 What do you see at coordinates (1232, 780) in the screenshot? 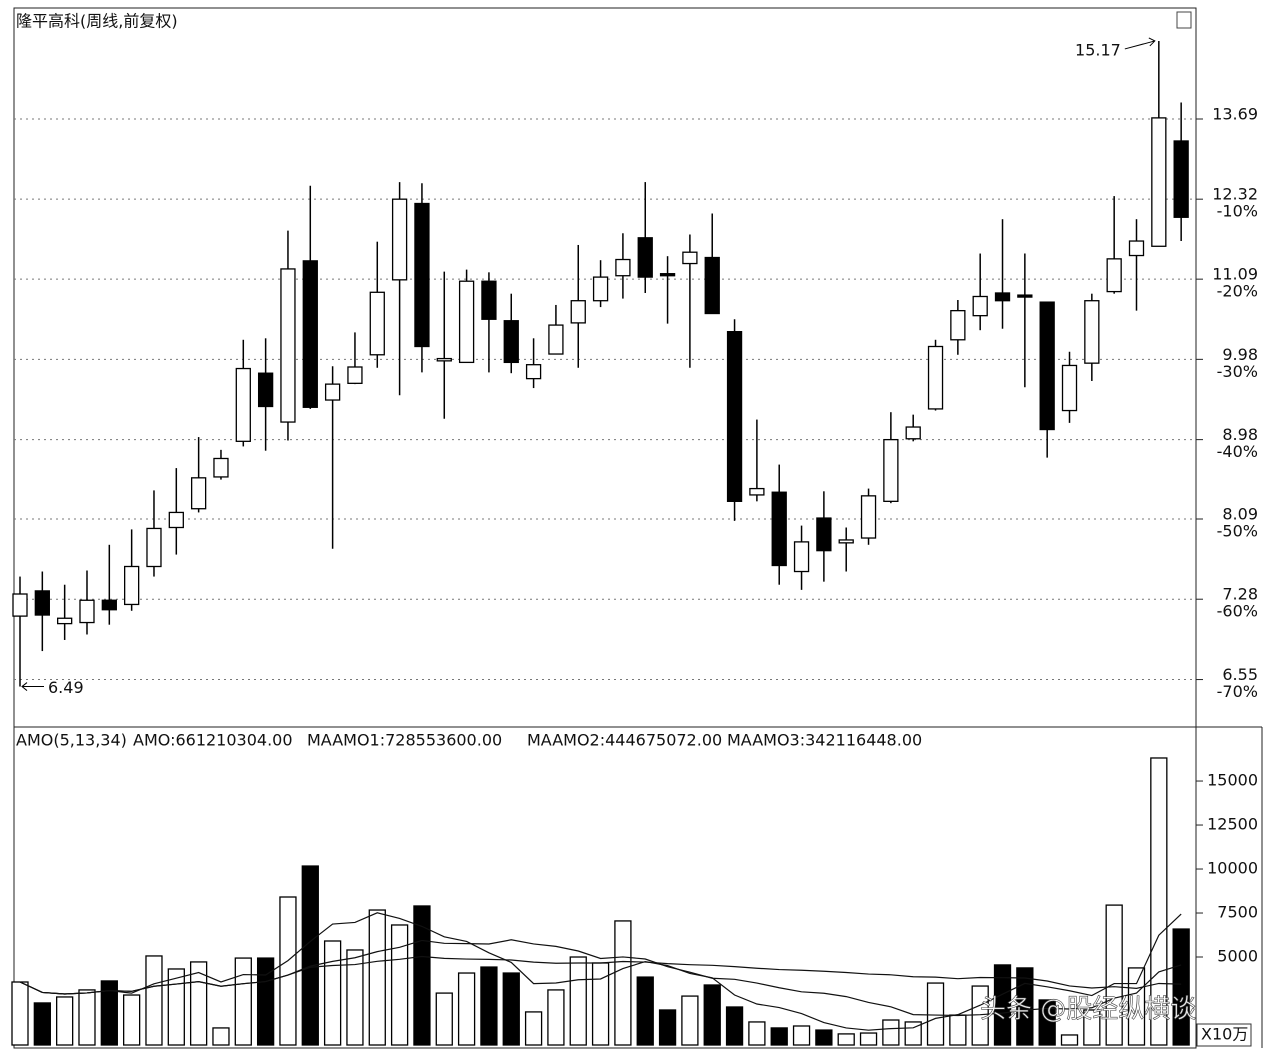
I see `y-tick-label: 15000` at bounding box center [1232, 780].